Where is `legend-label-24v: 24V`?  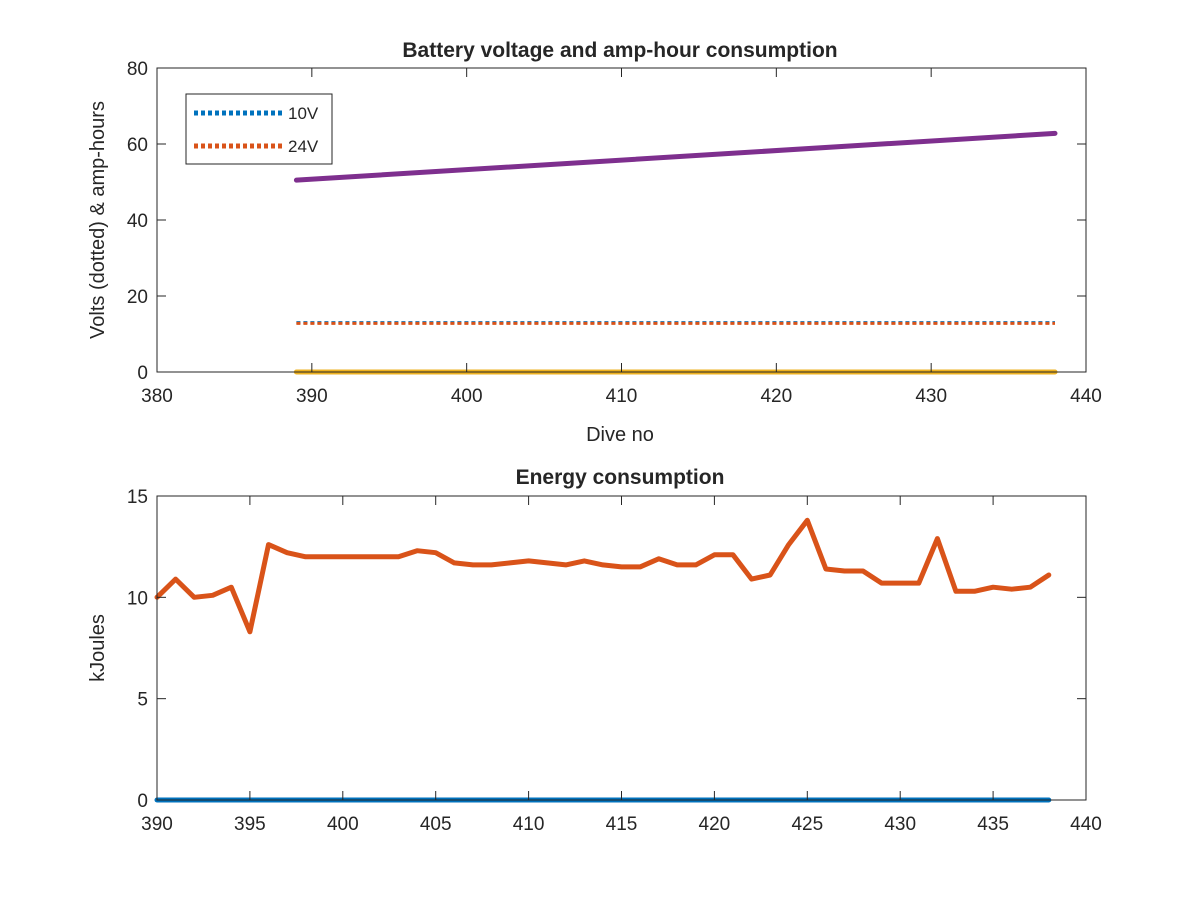
legend-label-24v: 24V is located at coordinates (303, 146).